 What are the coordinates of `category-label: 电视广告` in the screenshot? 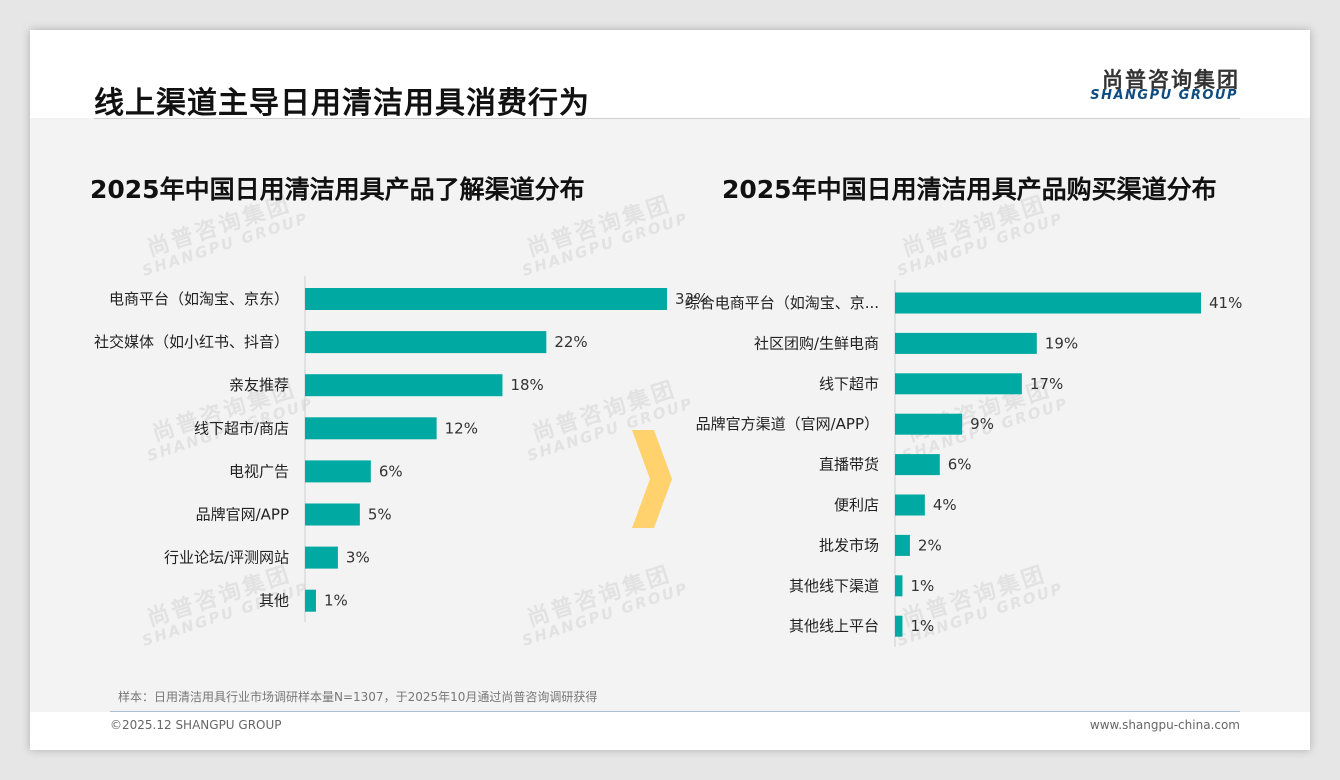 It's located at (259, 471).